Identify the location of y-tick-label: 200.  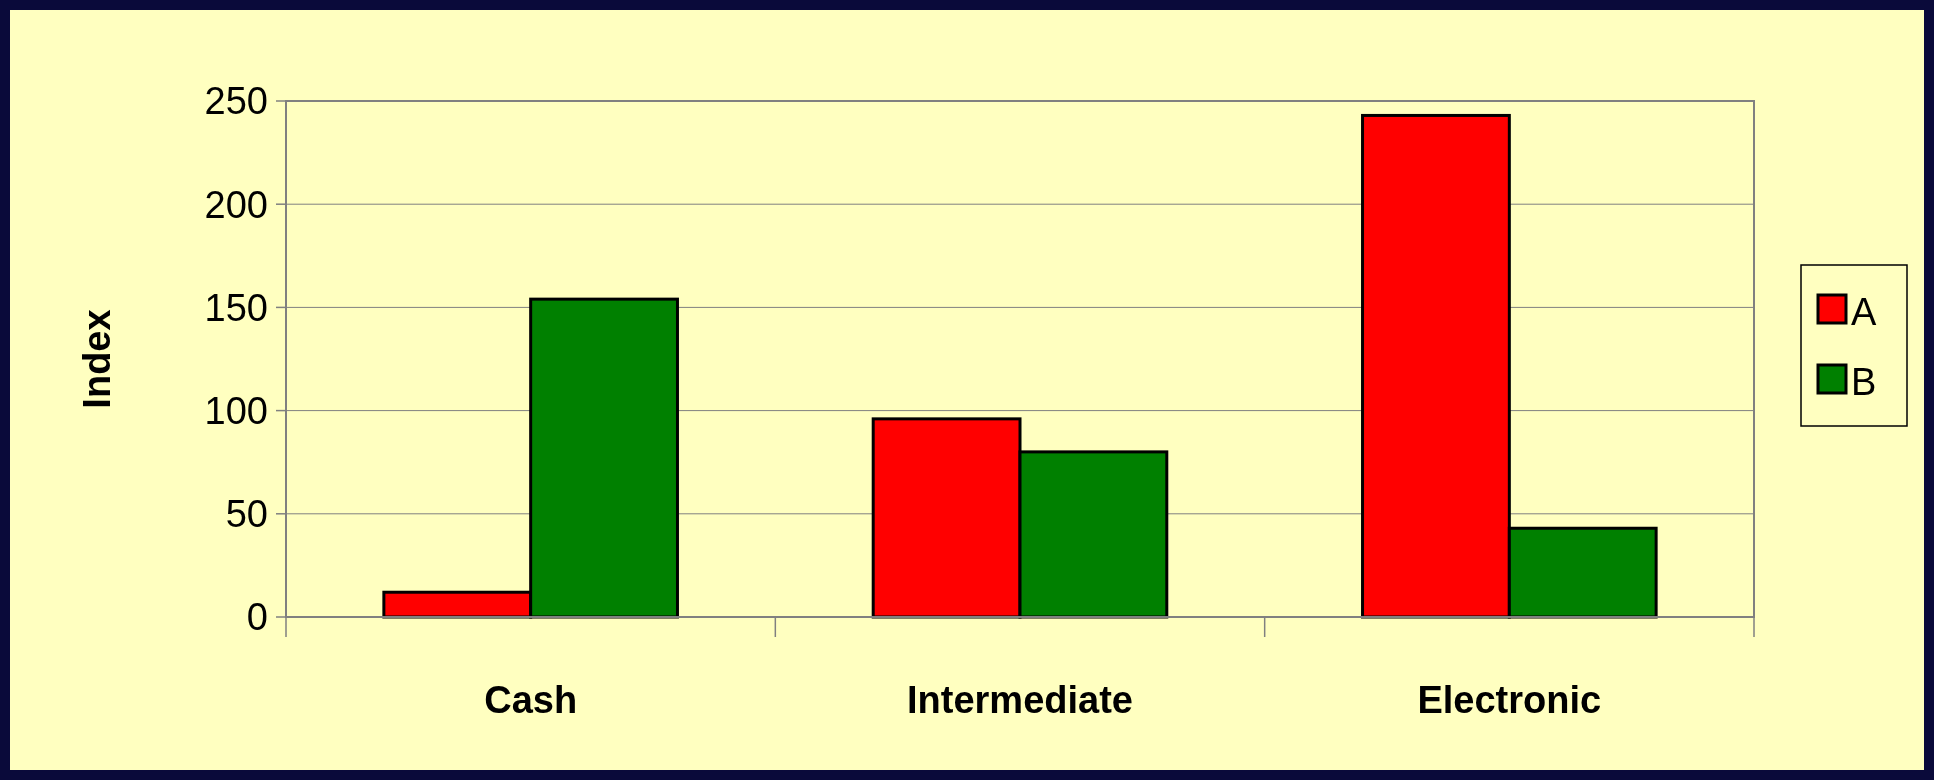
(236, 204).